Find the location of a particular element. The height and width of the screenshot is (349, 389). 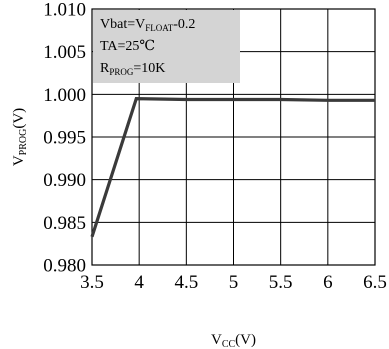

annotation-text: Vbat=VFLOAT-0.2 is located at coordinates (147, 25).